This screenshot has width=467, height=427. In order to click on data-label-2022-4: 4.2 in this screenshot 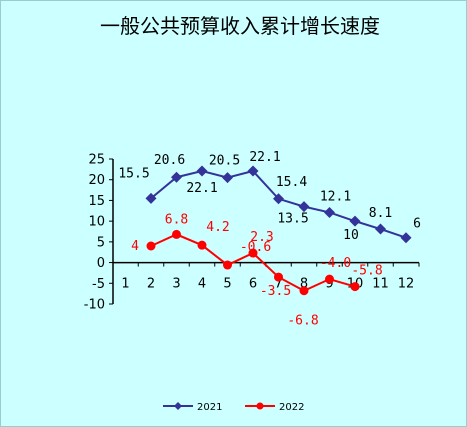, I will do `click(217, 227)`.